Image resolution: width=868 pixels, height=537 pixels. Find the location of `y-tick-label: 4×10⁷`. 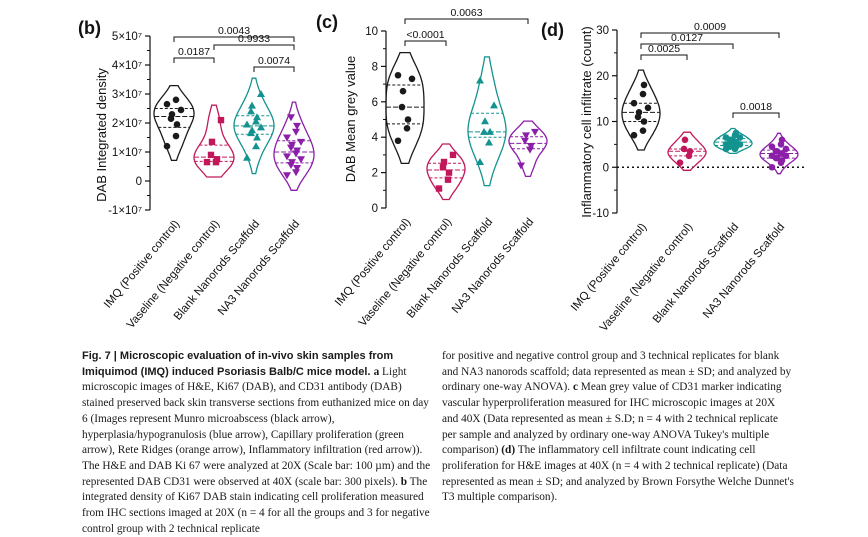

y-tick-label: 4×10⁷ is located at coordinates (127, 66).